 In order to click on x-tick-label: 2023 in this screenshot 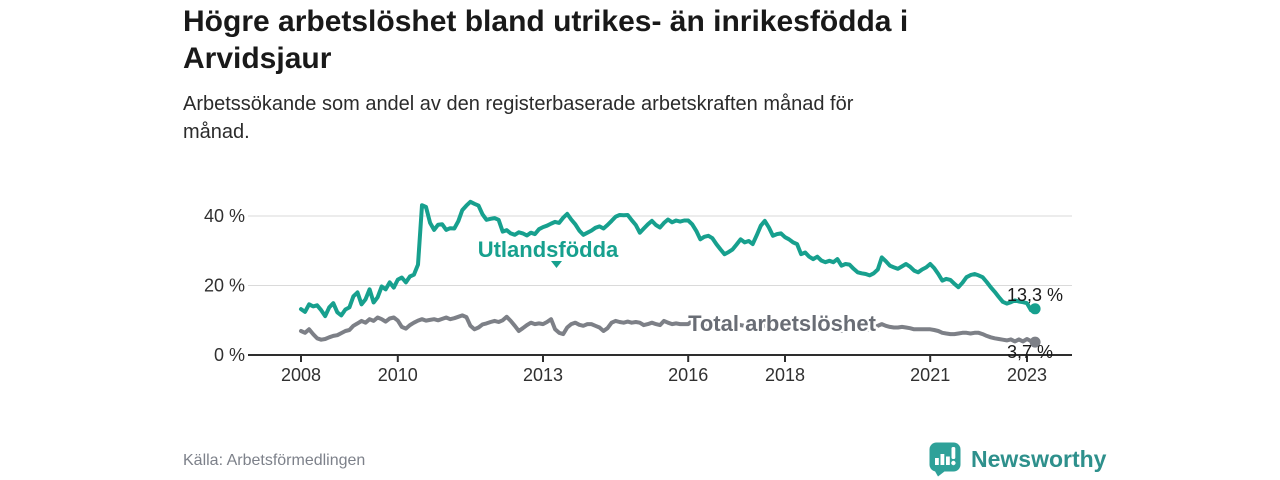, I will do `click(1027, 375)`.